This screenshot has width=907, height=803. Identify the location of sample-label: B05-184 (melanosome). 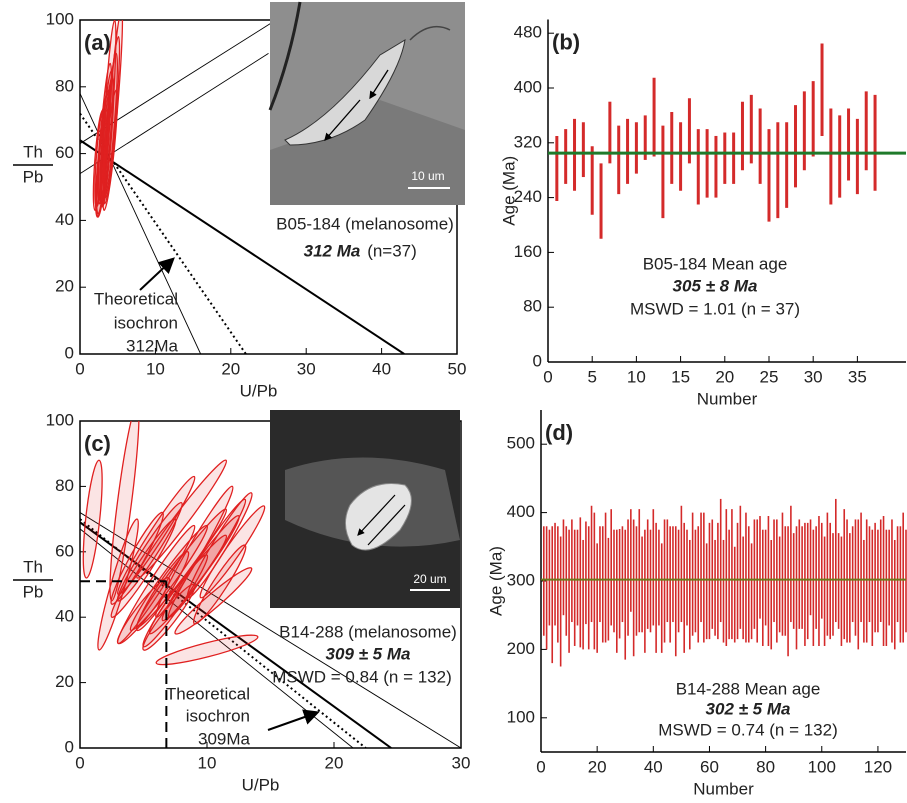
(365, 223).